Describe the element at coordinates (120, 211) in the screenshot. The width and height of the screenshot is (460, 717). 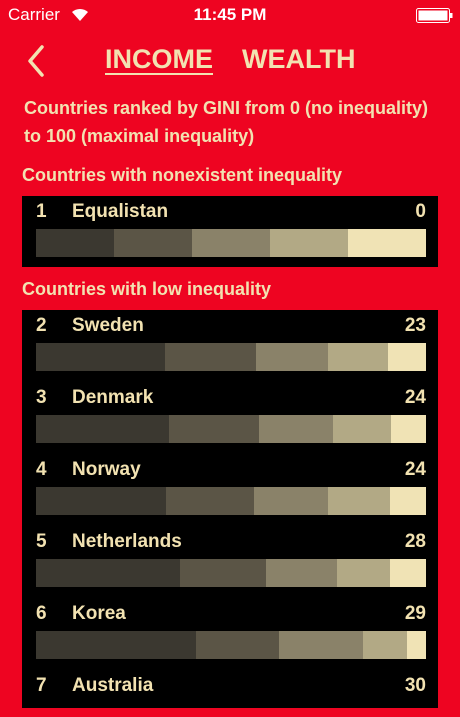
I see `country-name: Equalistan` at that location.